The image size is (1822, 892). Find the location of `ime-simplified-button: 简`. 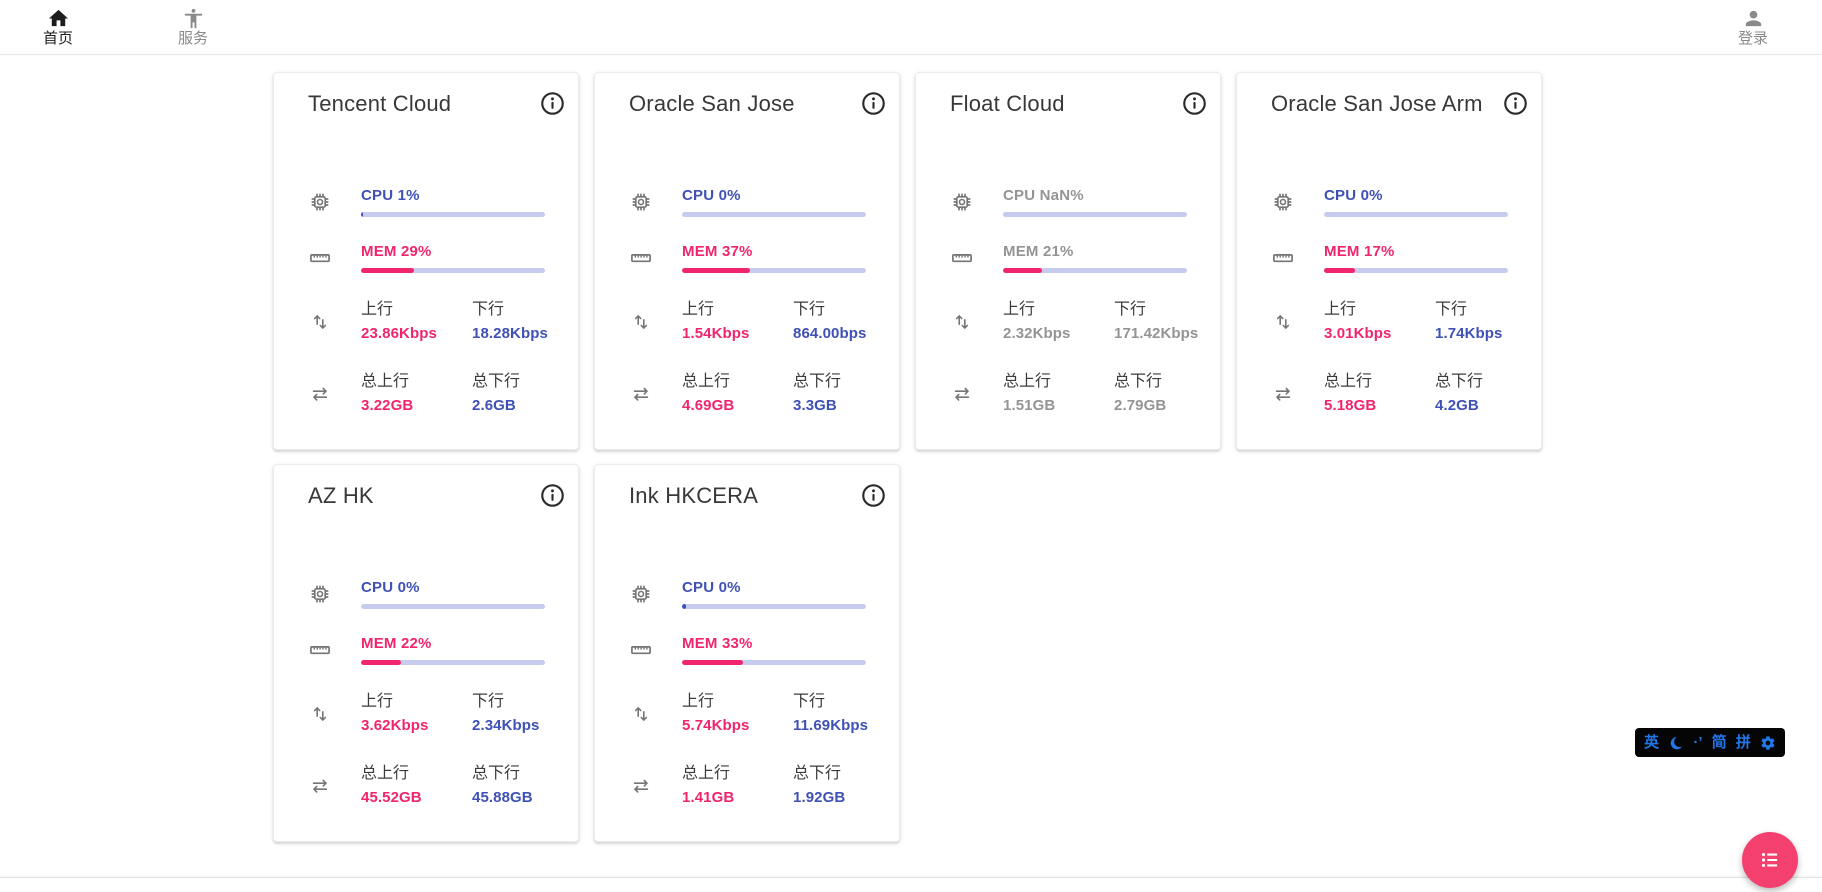

ime-simplified-button: 简 is located at coordinates (1719, 742).